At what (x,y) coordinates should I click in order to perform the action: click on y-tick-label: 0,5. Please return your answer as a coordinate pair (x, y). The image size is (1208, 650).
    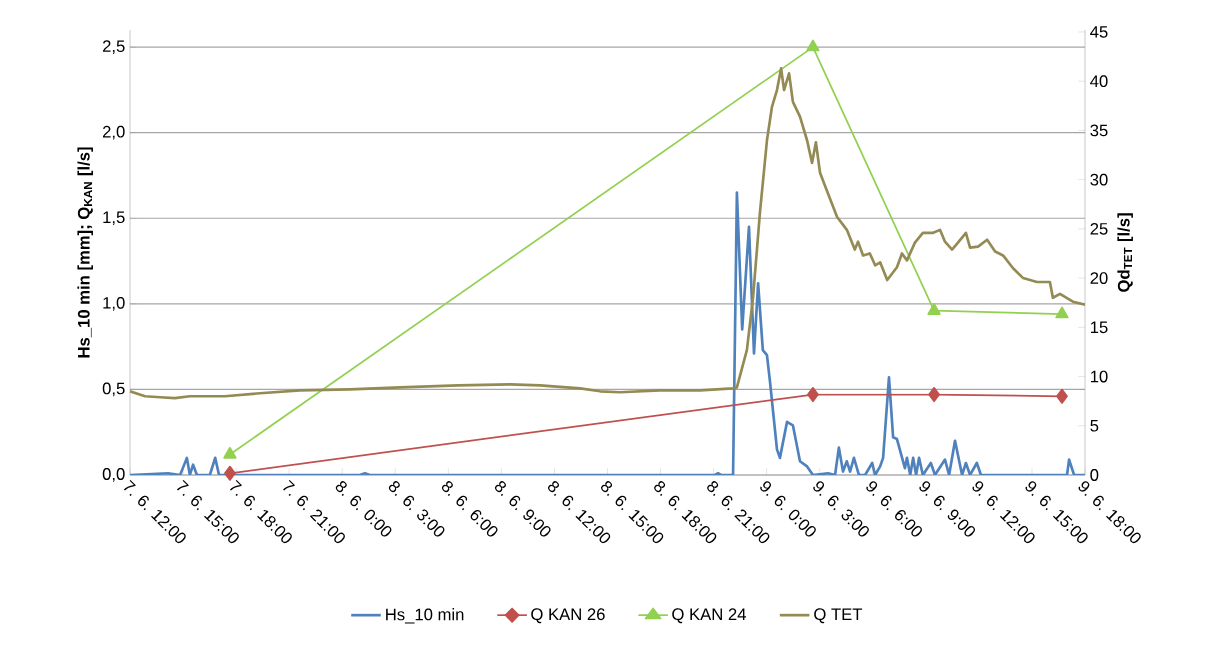
    Looking at the image, I should click on (113, 389).